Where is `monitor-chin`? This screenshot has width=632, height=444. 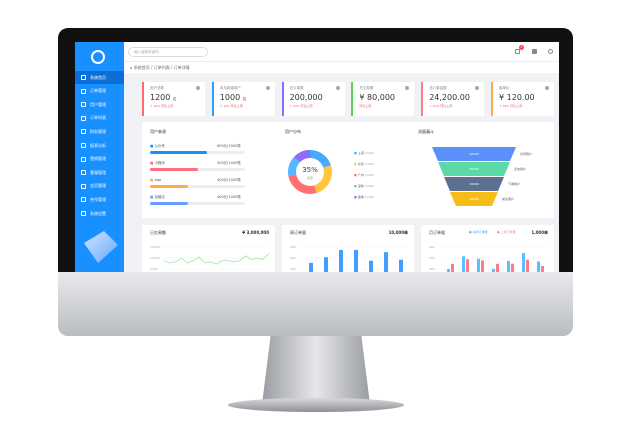
monitor-chin is located at coordinates (315, 304).